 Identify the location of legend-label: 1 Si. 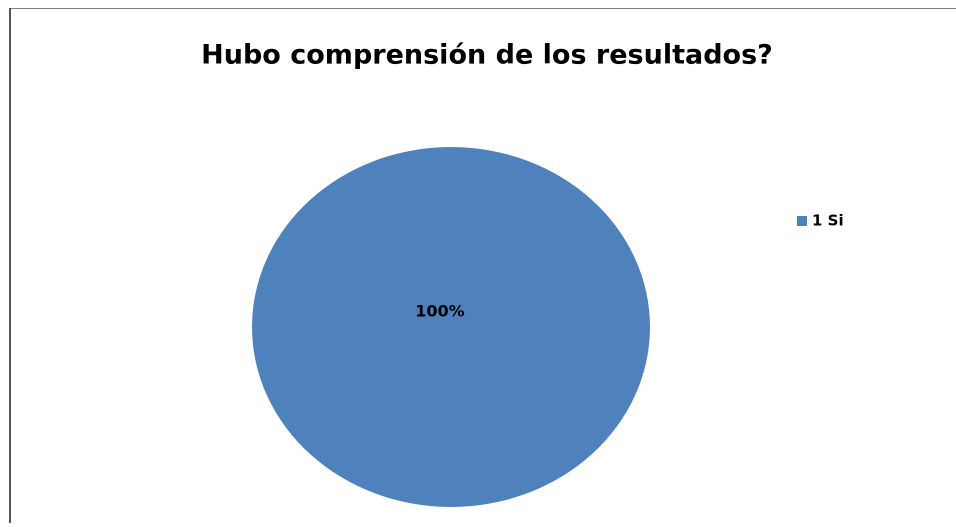
(828, 221).